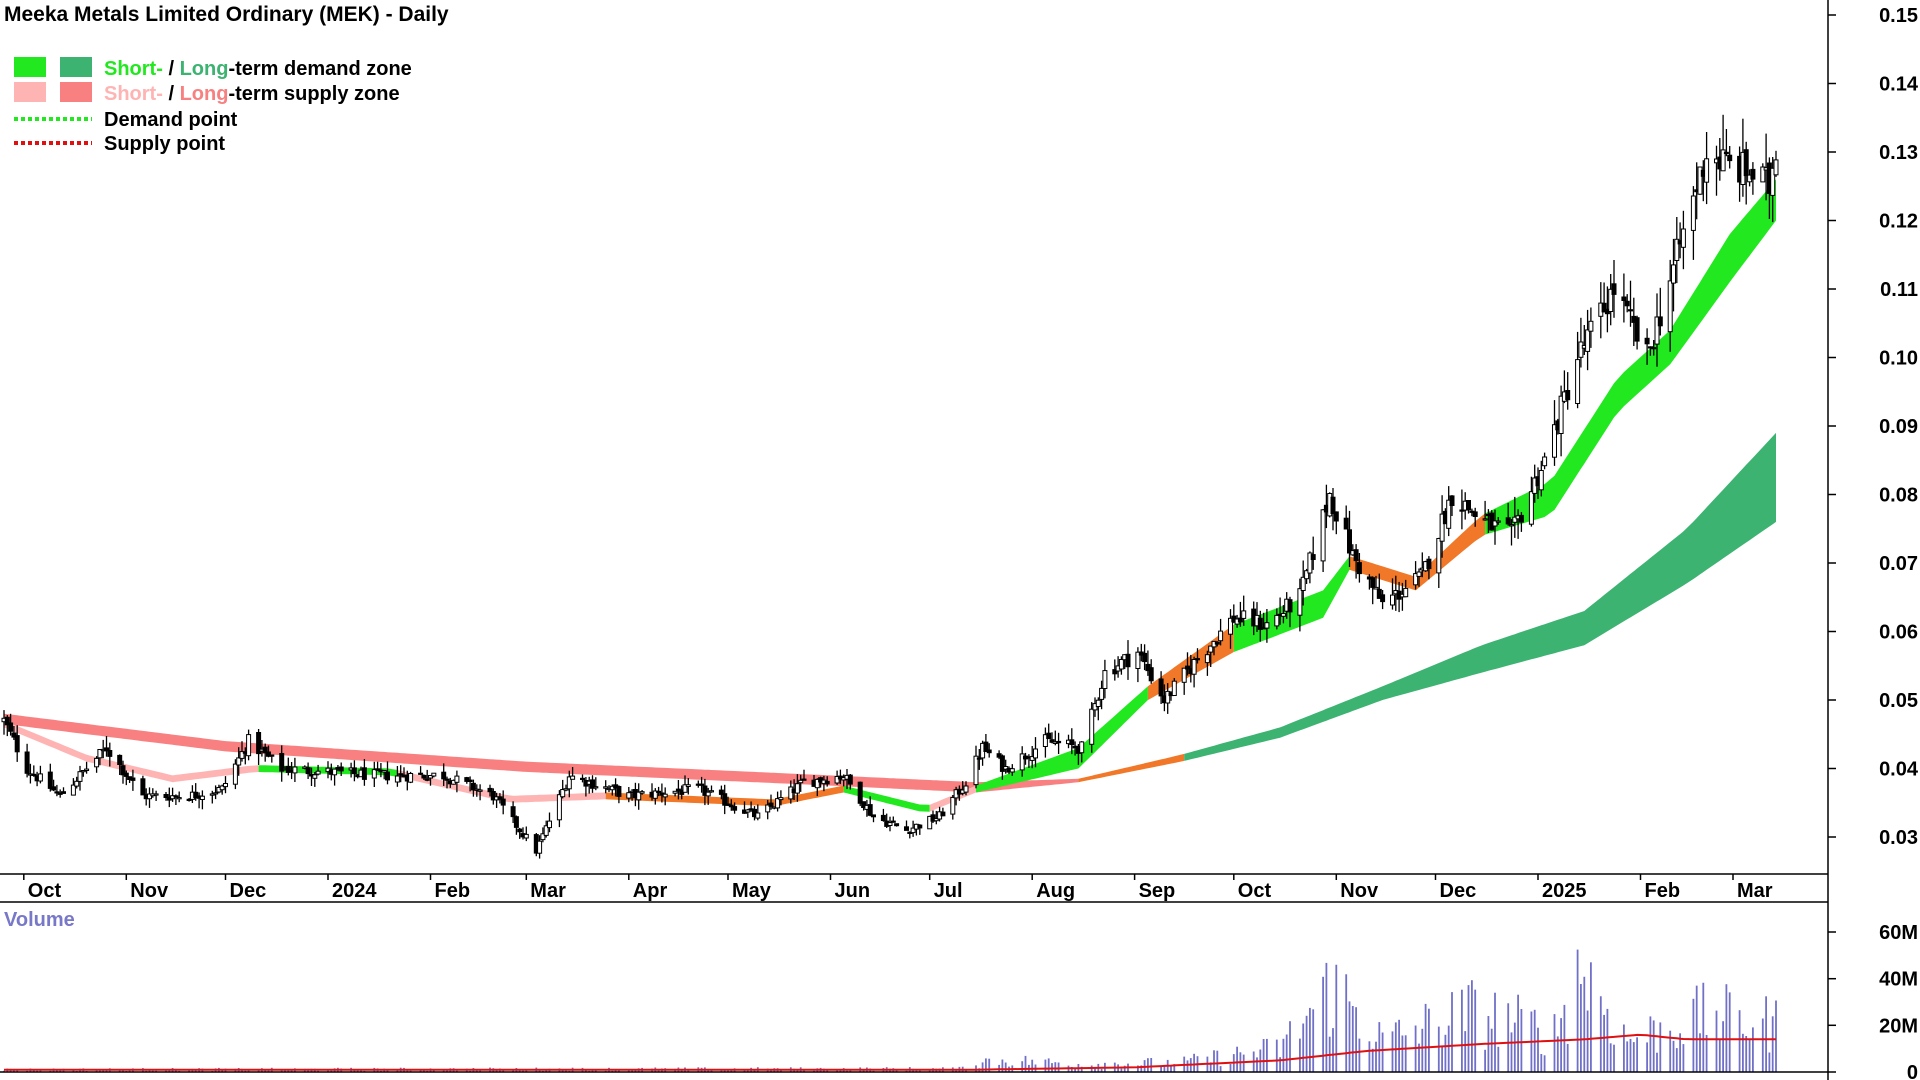 This screenshot has width=1920, height=1080. Describe the element at coordinates (39, 920) in the screenshot. I see `volume-label: Volume` at that location.